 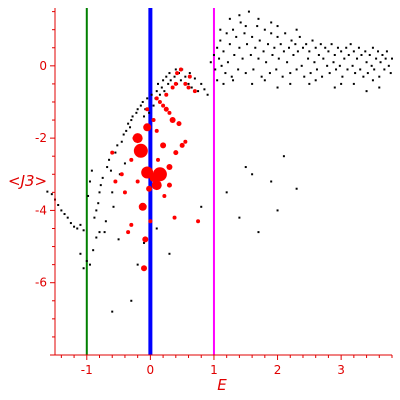 What do you see at coordinates (27, 181) in the screenshot?
I see `y-axis-label: <J3>` at bounding box center [27, 181].